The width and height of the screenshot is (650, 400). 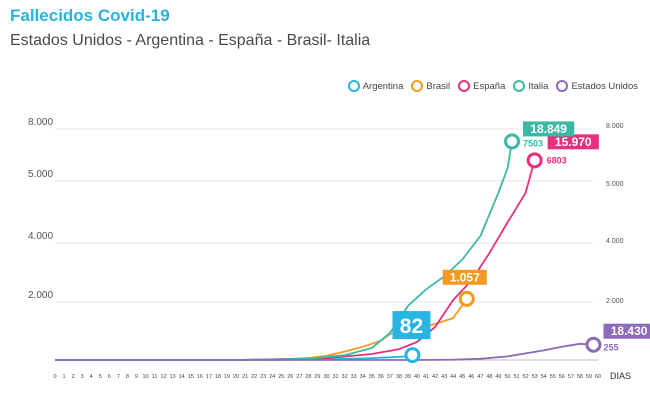 What do you see at coordinates (516, 377) in the screenshot?
I see `x-tick-51: 51` at bounding box center [516, 377].